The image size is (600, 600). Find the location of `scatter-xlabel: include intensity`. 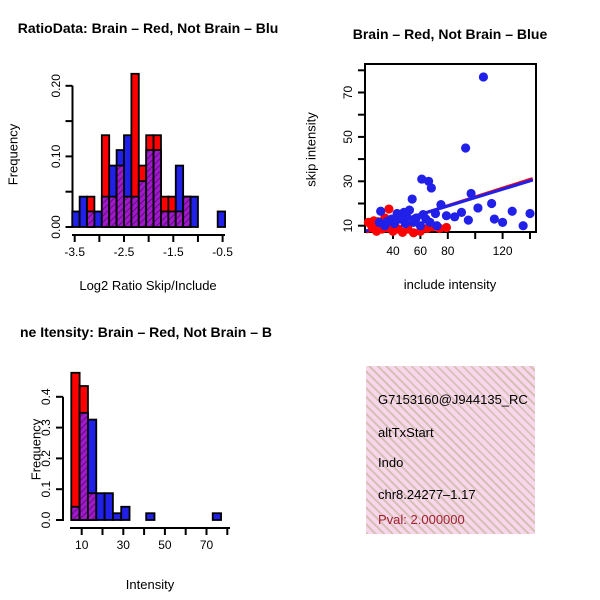

scatter-xlabel: include intensity is located at coordinates (450, 284).